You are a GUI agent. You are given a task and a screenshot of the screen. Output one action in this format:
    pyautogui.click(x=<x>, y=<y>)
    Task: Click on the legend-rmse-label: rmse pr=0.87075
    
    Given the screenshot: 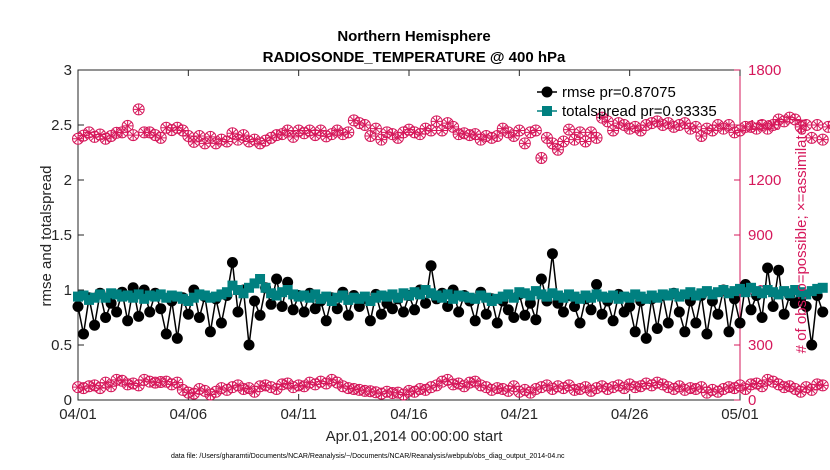 What is the action you would take?
    pyautogui.click(x=619, y=92)
    